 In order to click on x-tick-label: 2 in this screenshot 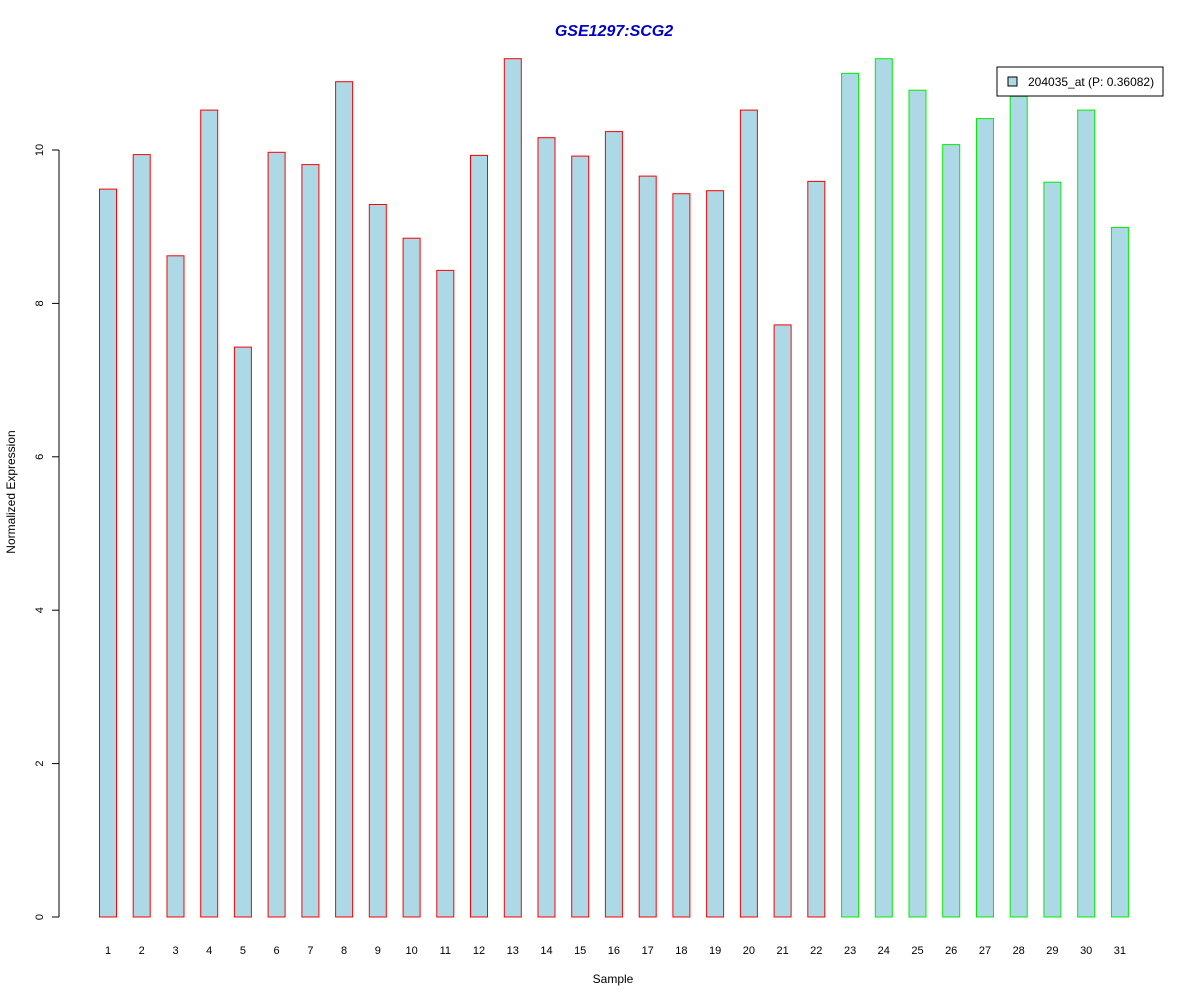, I will do `click(142, 951)`.